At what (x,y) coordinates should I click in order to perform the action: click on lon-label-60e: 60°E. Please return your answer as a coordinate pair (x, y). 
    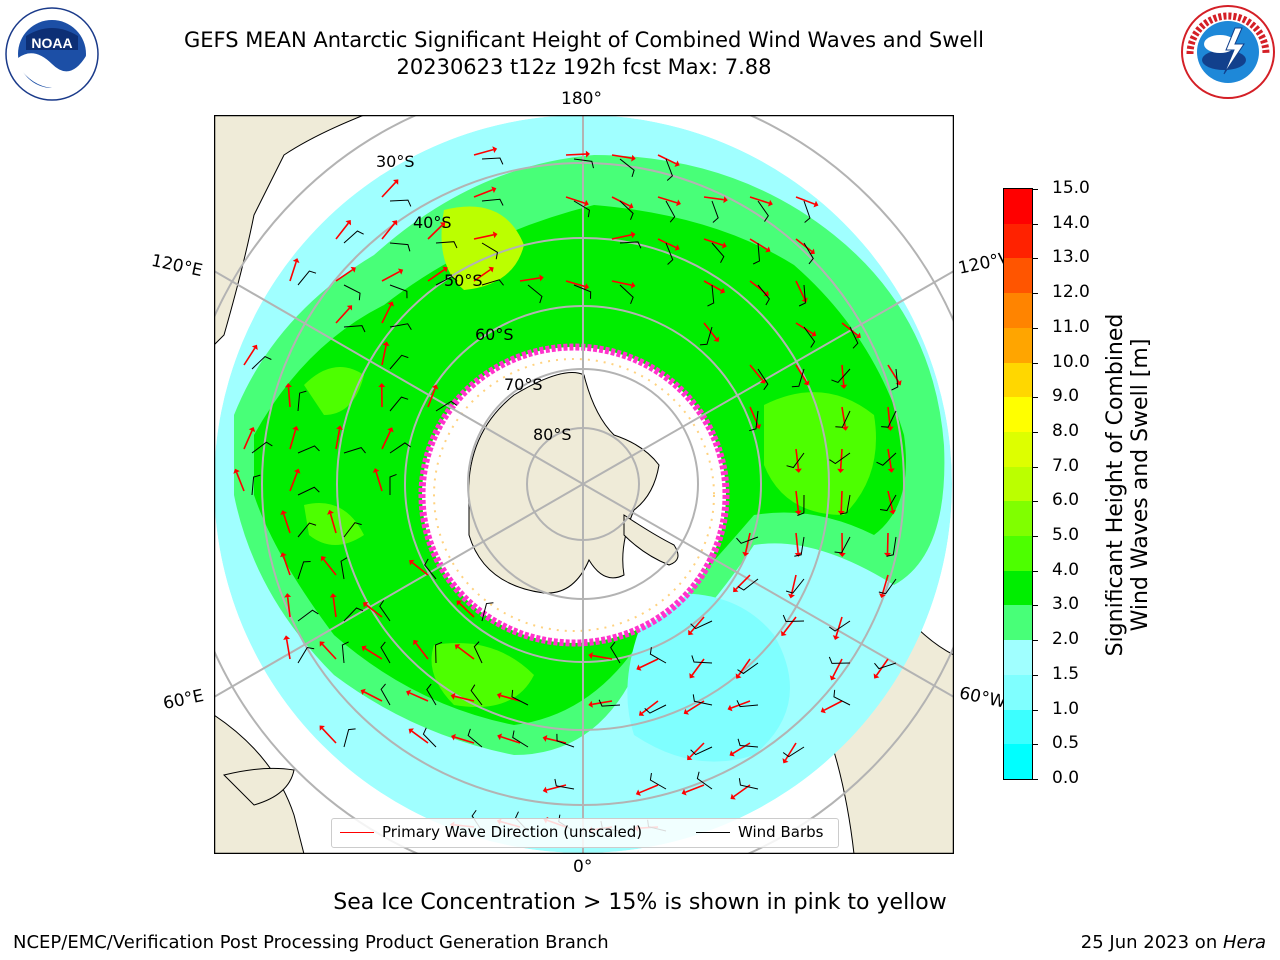
    Looking at the image, I should click on (183, 700).